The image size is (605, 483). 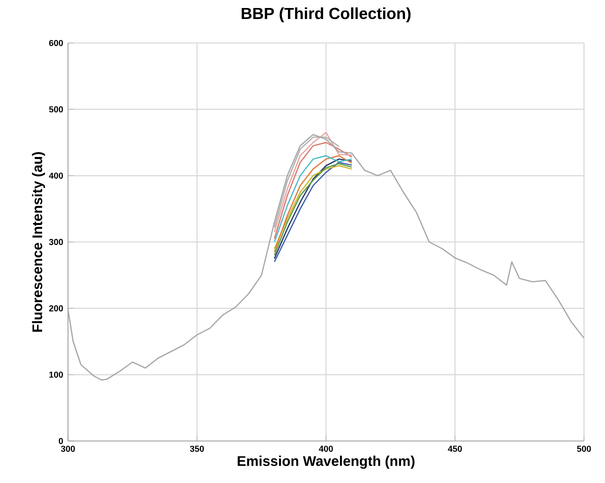 What do you see at coordinates (197, 449) in the screenshot?
I see `x-tick-label: 350` at bounding box center [197, 449].